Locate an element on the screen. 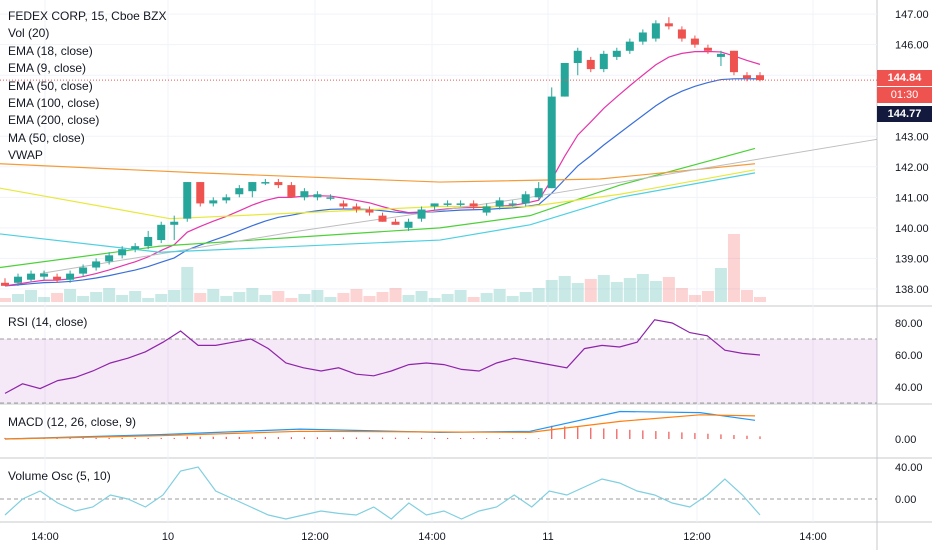 The image size is (932, 550). price-tick-label: 139.00 is located at coordinates (912, 259).